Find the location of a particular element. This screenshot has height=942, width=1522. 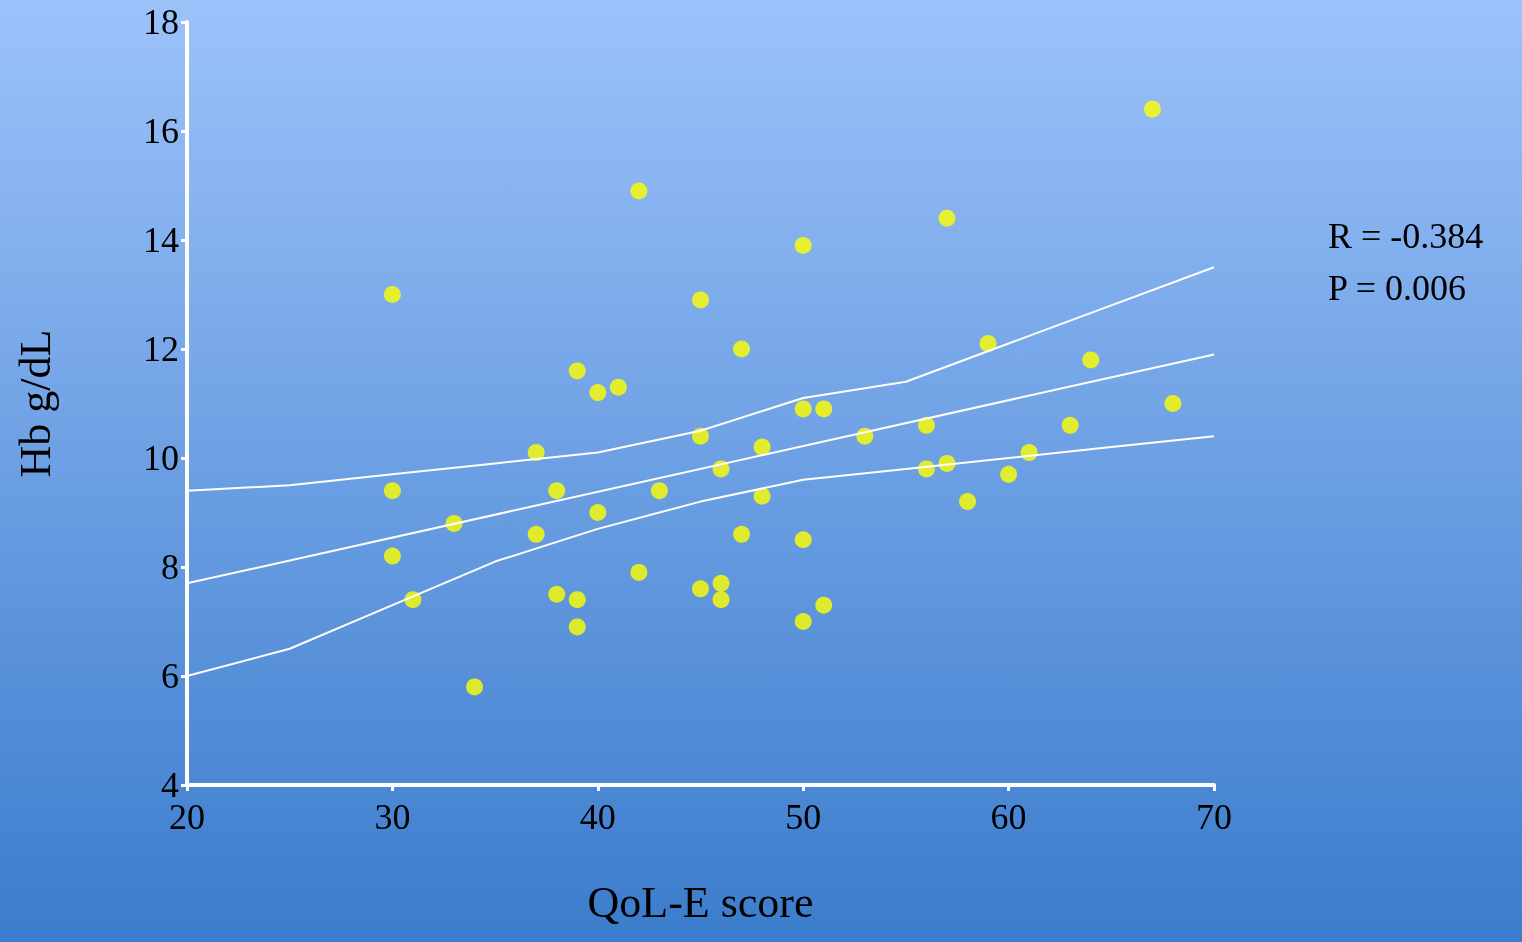

y-tick-label: 10 is located at coordinates (161, 458).